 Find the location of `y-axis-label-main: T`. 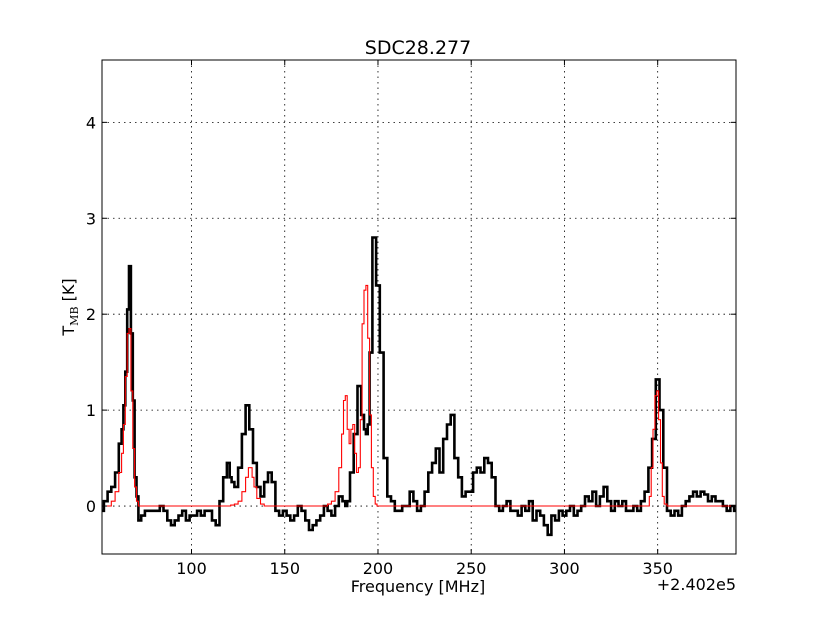

y-axis-label-main: T is located at coordinates (68, 331).